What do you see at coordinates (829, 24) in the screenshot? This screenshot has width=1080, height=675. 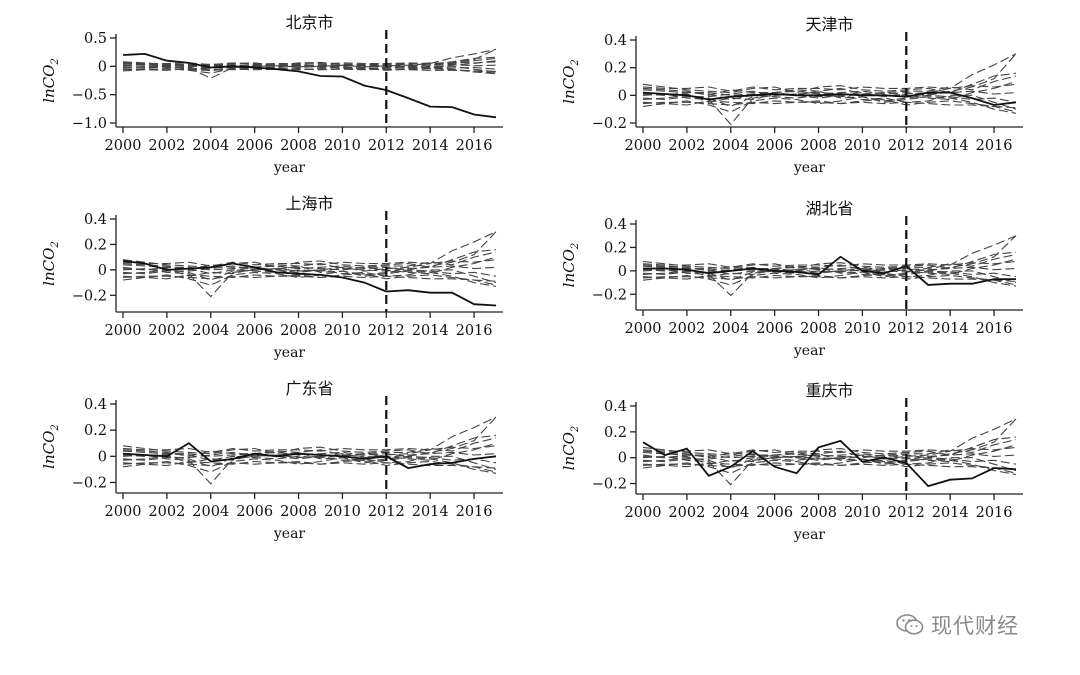 I see `panel-title: 天津市` at bounding box center [829, 24].